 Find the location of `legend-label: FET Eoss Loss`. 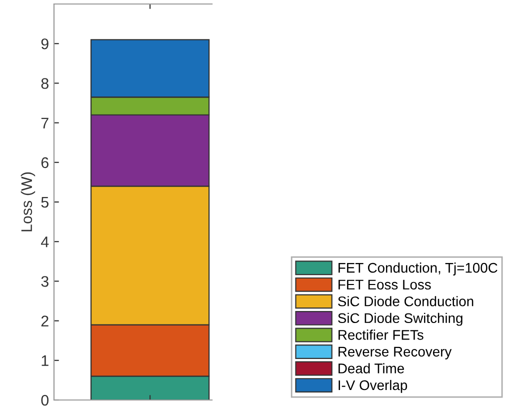

legend-label: FET Eoss Loss is located at coordinates (384, 285).